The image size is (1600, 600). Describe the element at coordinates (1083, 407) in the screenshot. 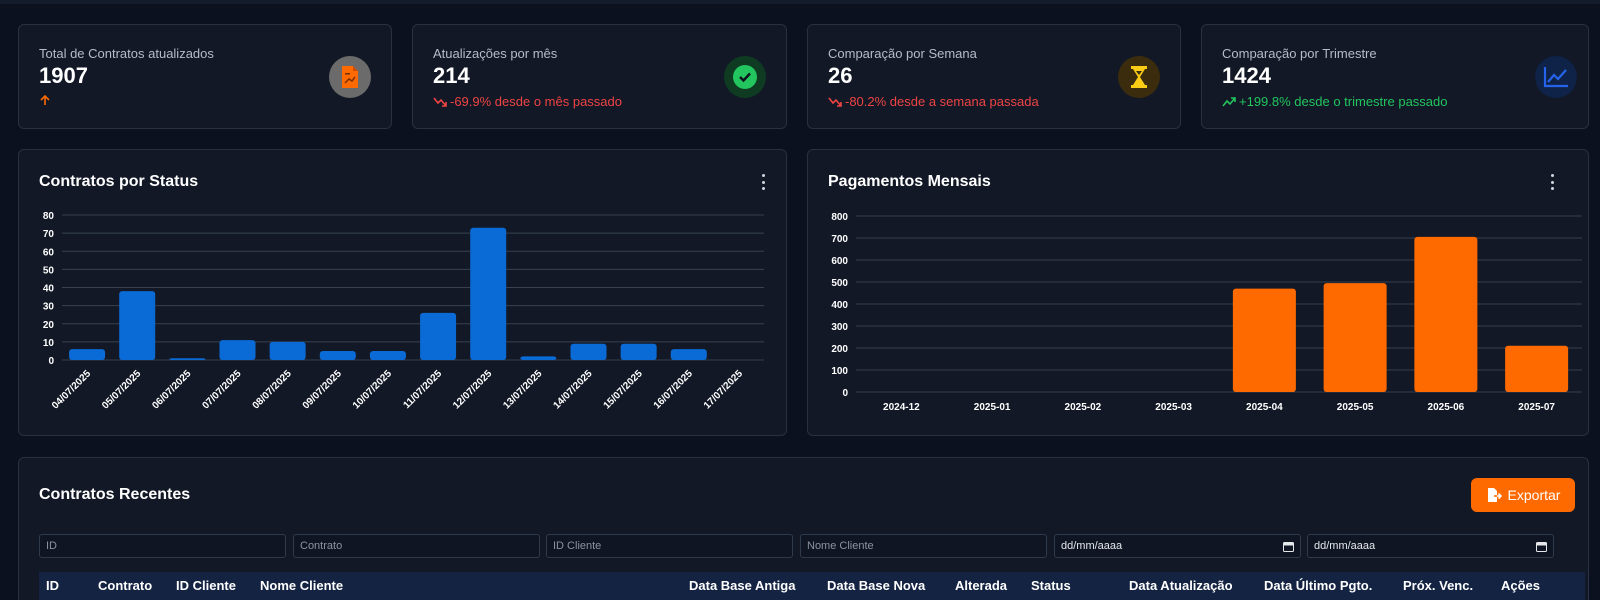

I see `x-tick-label: 2025-02` at that location.